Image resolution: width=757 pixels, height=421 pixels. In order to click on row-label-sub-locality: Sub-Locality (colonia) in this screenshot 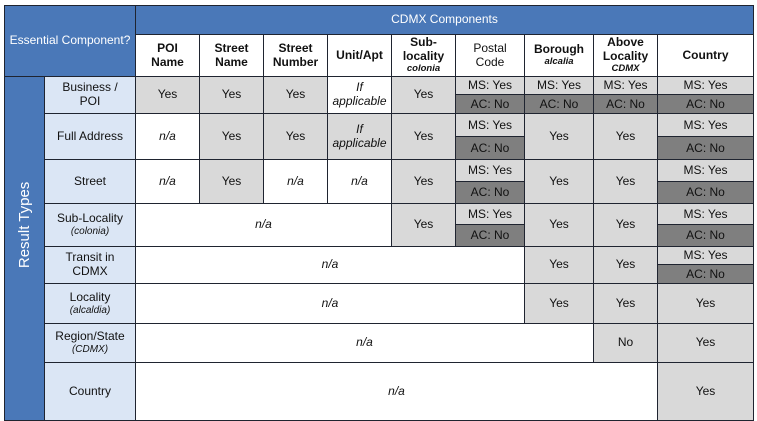, I will do `click(90, 225)`.